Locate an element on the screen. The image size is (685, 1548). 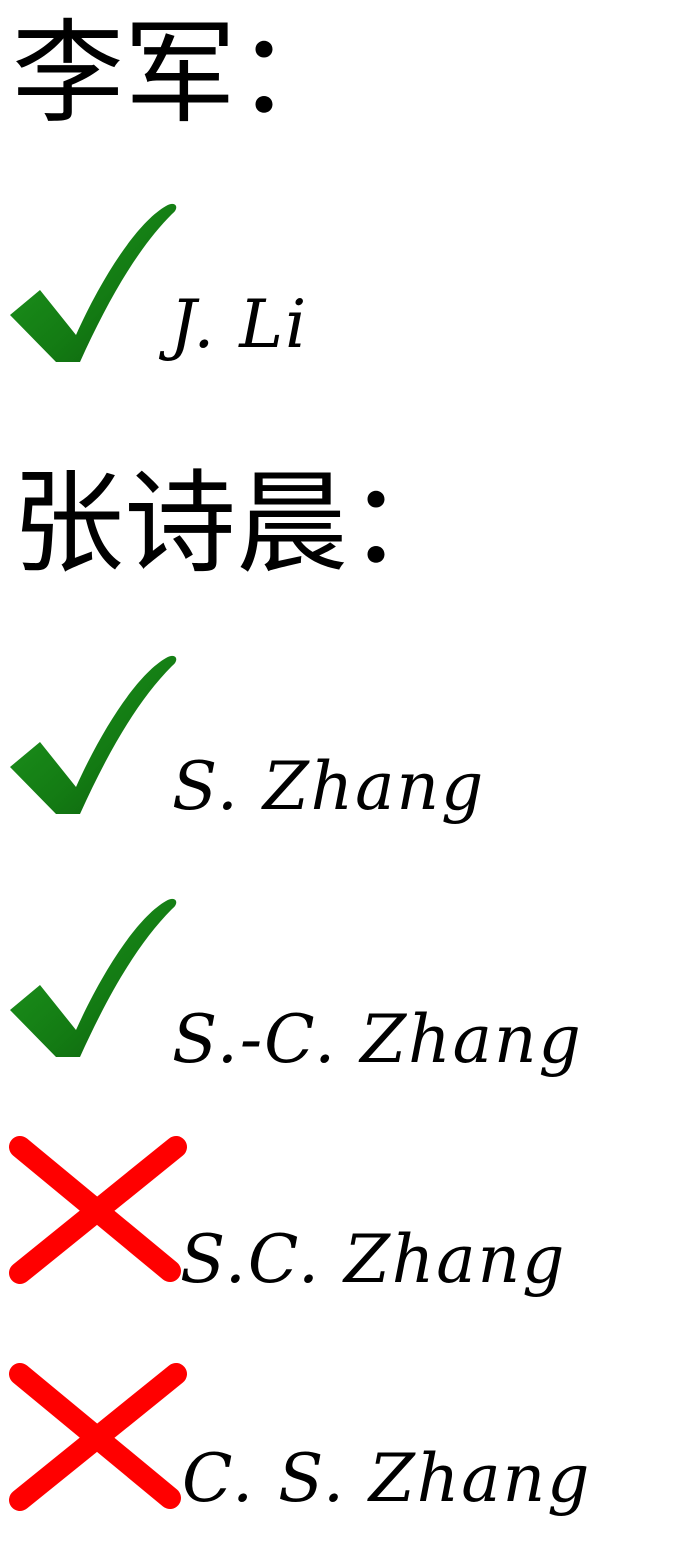
name-entry-s-c-zhang-hyphen: S.-C. Zhang is located at coordinates (342, 995).